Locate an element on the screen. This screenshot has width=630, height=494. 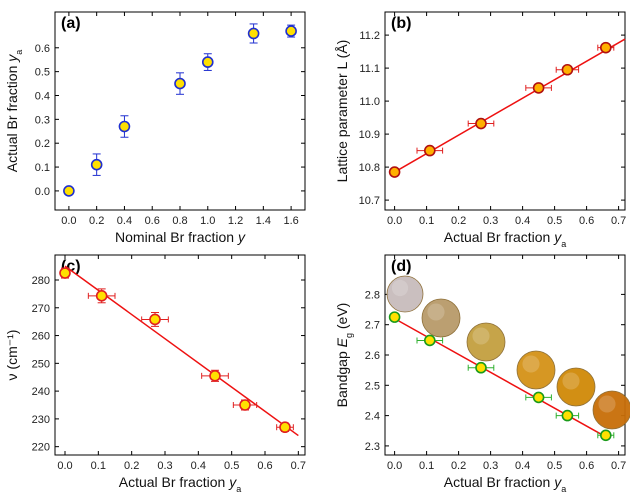
y-tick-label: 0.4 is located at coordinates (42, 96).